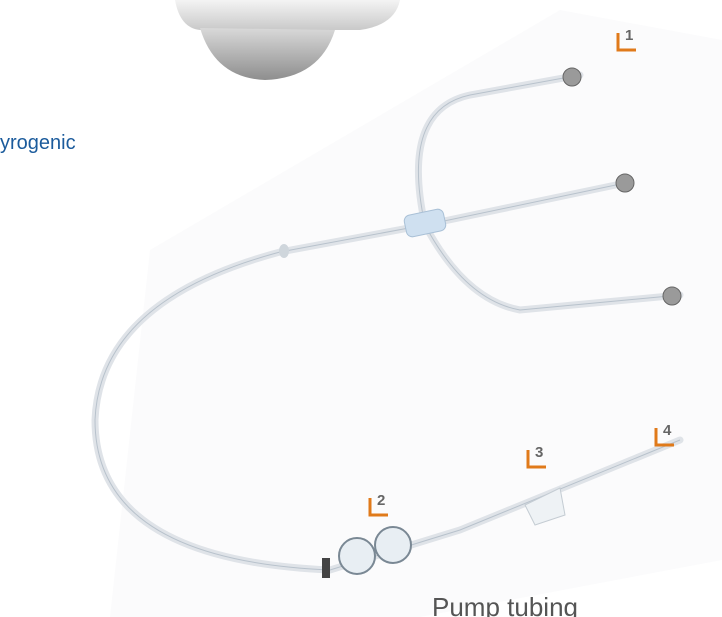 The width and height of the screenshot is (722, 617). Describe the element at coordinates (425, 223) in the screenshot. I see `y-connector` at that location.